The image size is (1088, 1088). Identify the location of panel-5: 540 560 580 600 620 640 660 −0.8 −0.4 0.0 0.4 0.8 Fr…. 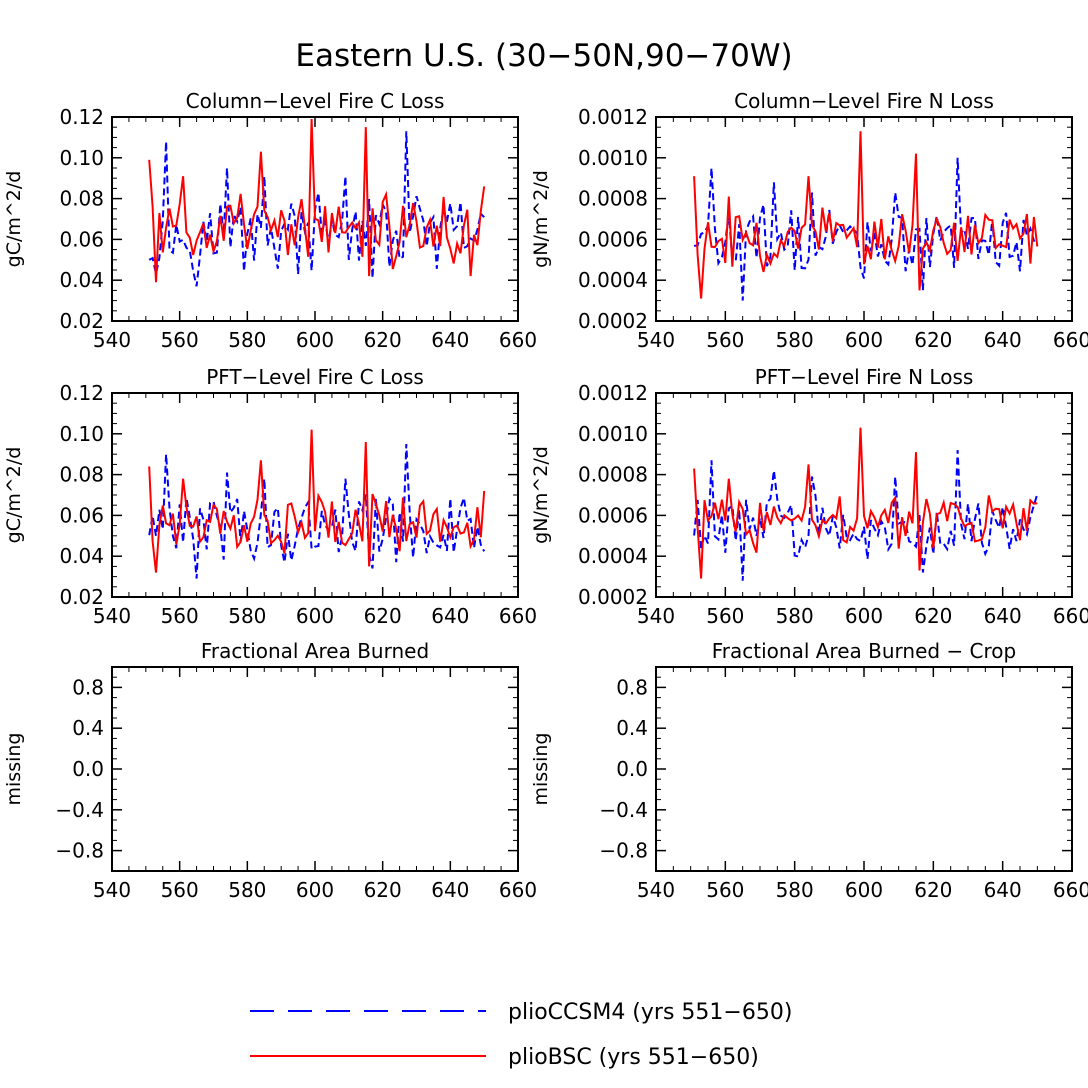
(270, 770).